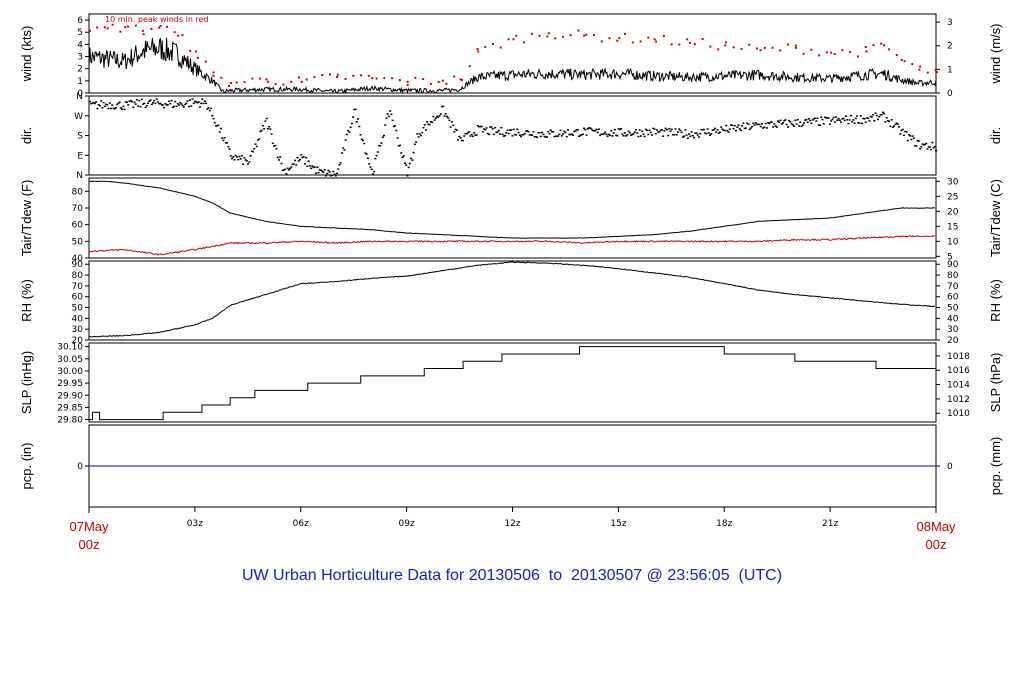  I want to click on panel-rh-left-tick-label: 90, so click(78, 265).